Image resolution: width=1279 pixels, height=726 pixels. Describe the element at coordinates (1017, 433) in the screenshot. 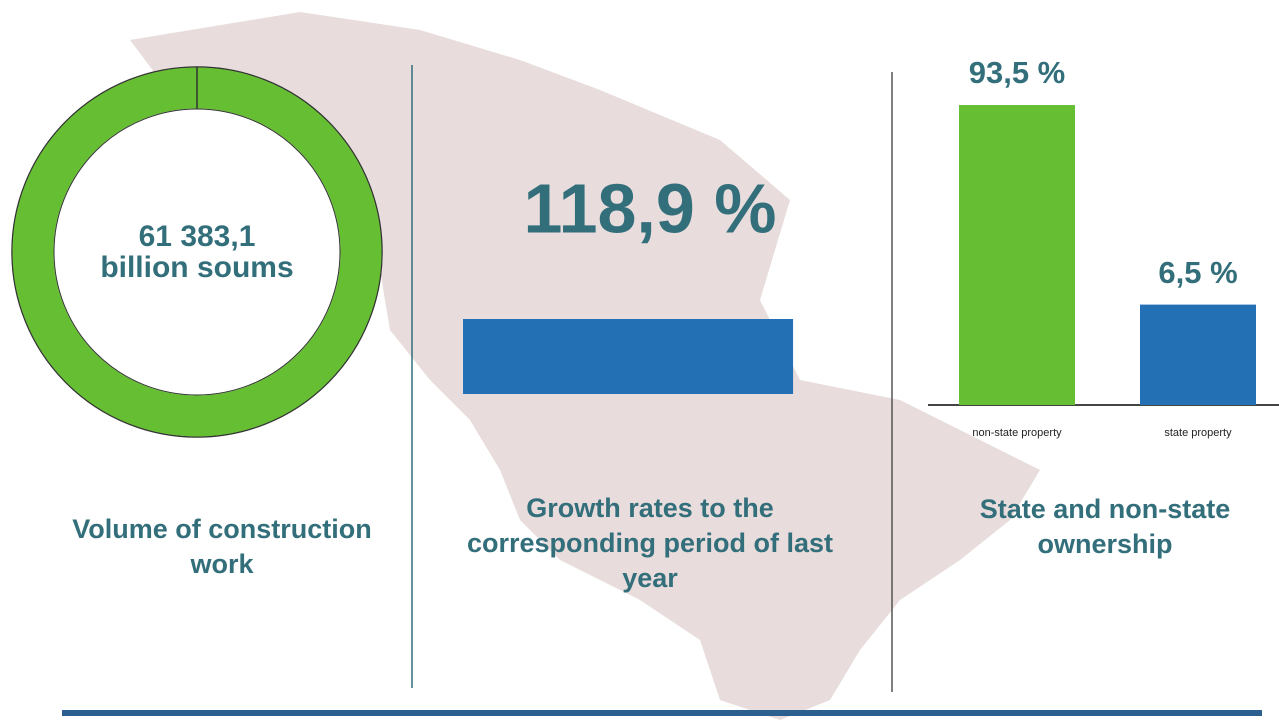

I see `x-tick-label: non-state property` at that location.